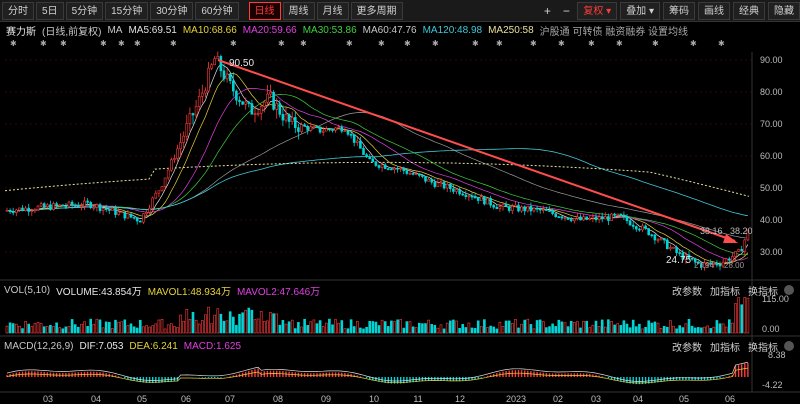  Describe the element at coordinates (264, 10) in the screenshot. I see `tab-daily: 日线` at that location.